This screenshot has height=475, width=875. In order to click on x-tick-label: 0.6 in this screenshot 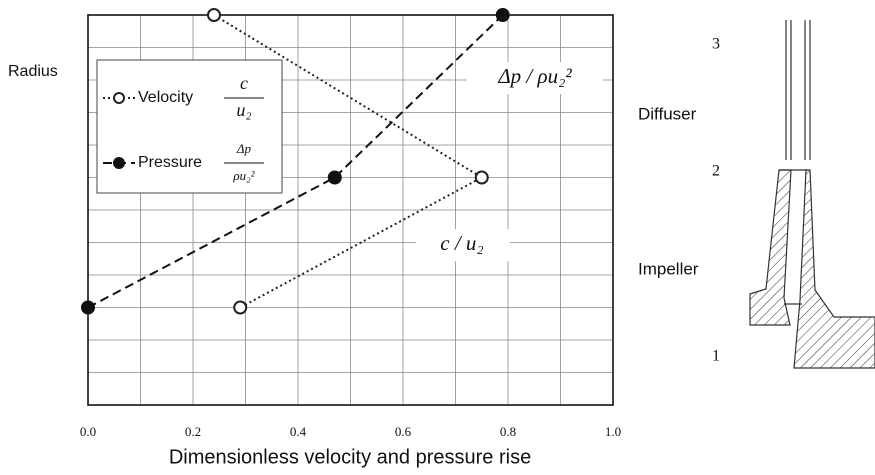, I will do `click(403, 431)`.